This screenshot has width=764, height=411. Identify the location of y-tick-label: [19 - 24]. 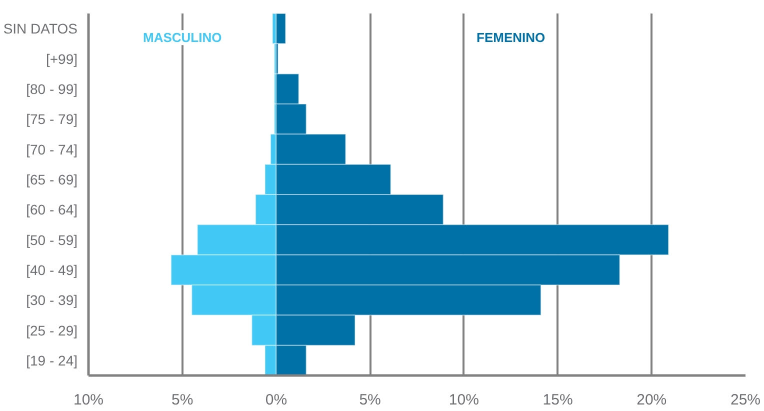
(52, 360).